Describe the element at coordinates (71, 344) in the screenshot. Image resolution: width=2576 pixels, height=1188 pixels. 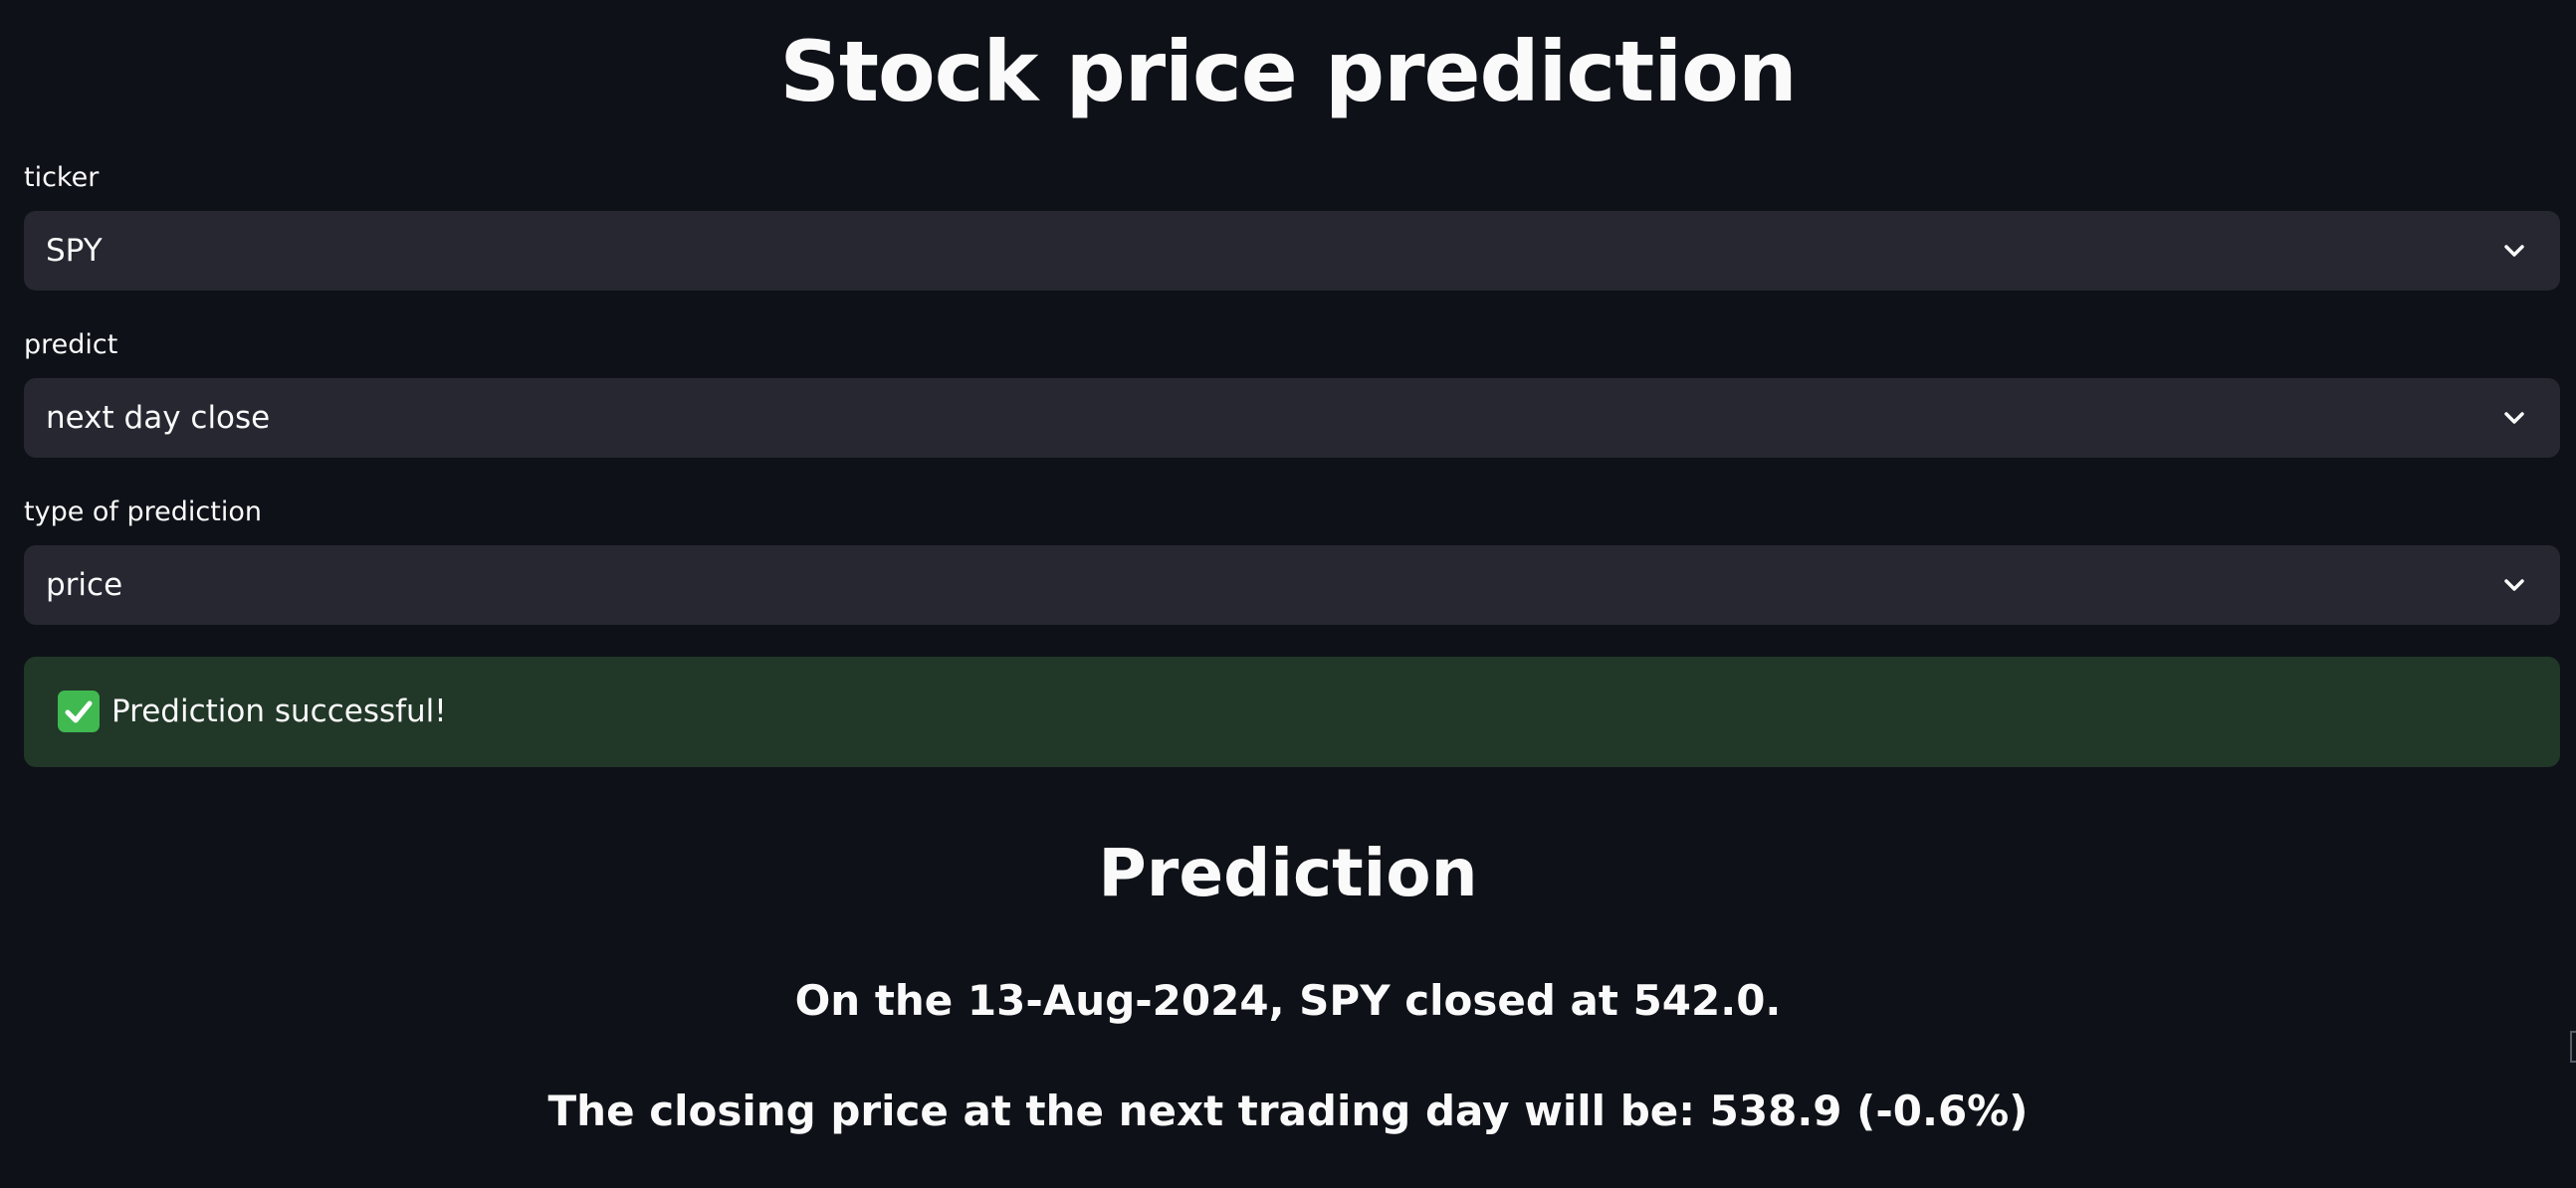
I see `predict-label: predict` at that location.